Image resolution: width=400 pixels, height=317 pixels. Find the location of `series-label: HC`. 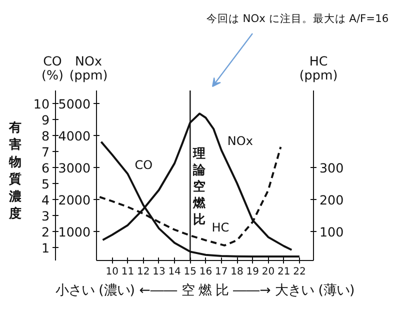

series-label: HC is located at coordinates (221, 227).